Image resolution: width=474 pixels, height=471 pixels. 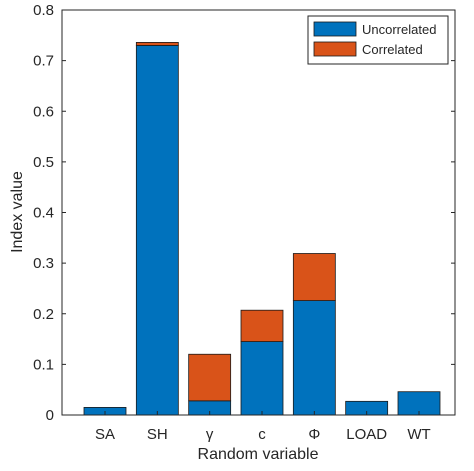 What do you see at coordinates (43, 263) in the screenshot?
I see `y-tick-label: 0.3` at bounding box center [43, 263].